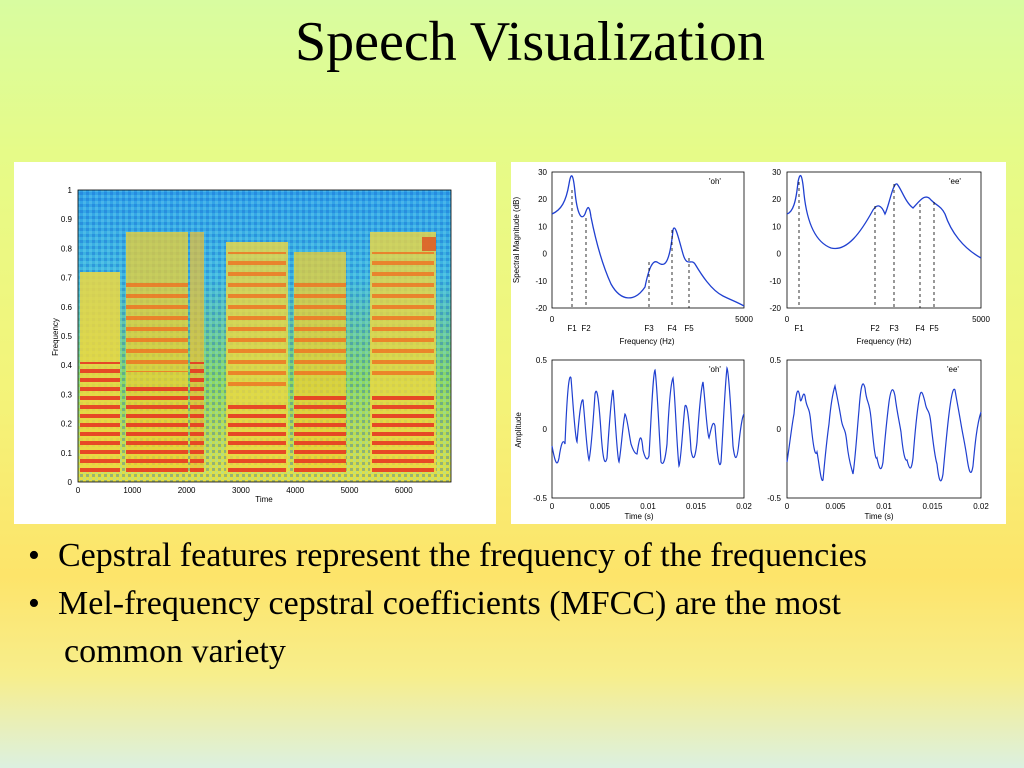 The height and width of the screenshot is (768, 1024). Describe the element at coordinates (955, 181) in the screenshot. I see `spectrum-ee-label: 'ee'` at that location.